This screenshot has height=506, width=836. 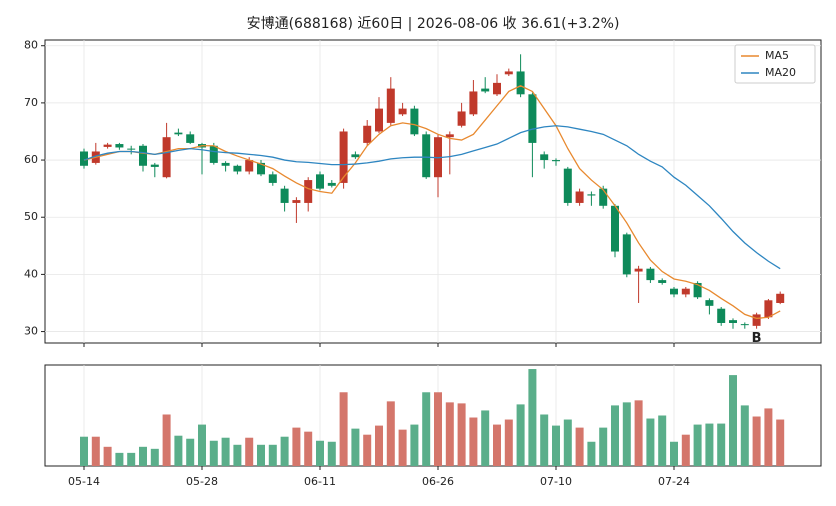 I want to click on x-tick-label: 05-14, so click(x=84, y=481).